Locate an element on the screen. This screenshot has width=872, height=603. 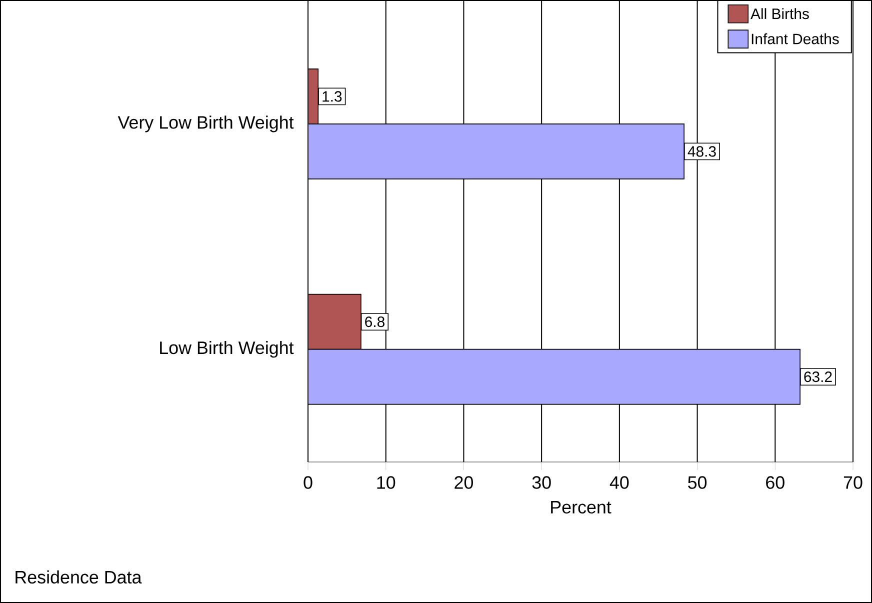
data-label: 6.8 is located at coordinates (374, 322).